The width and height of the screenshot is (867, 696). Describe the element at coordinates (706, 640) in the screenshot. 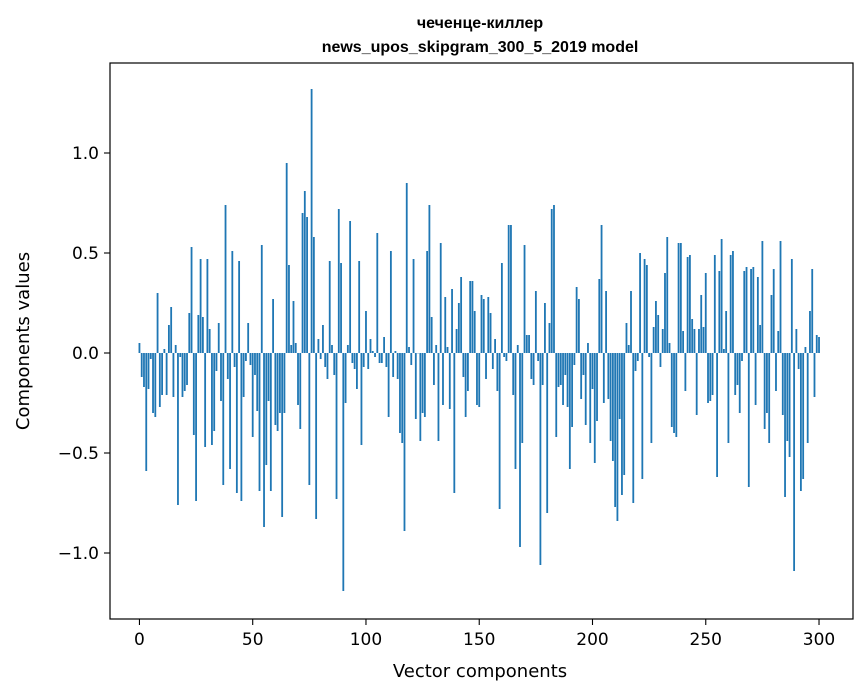

I see `x-tick-label-250: 250` at that location.